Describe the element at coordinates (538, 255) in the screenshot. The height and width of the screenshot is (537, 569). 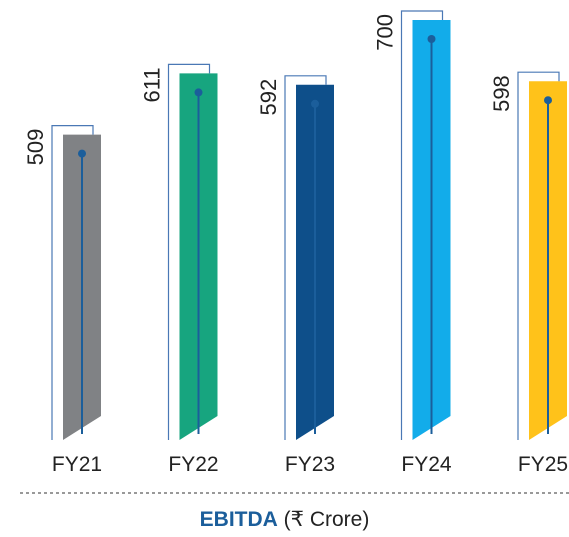
I see `bar-bracket-fy25` at that location.